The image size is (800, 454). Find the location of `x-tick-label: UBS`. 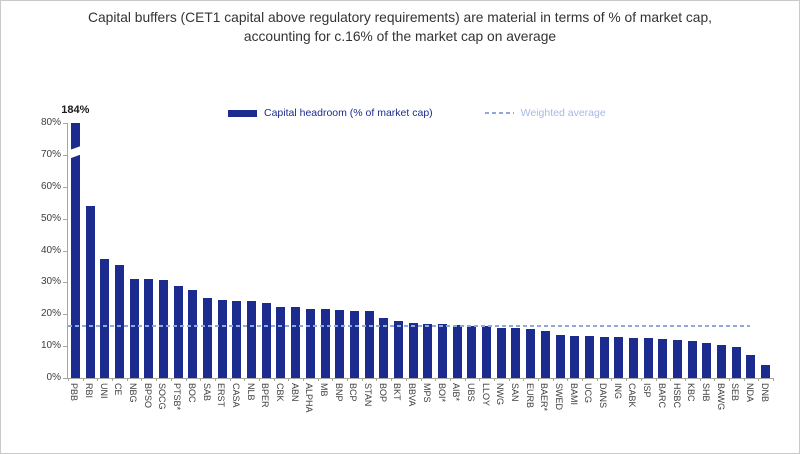

x-tick-label: UBS is located at coordinates (470, 392).